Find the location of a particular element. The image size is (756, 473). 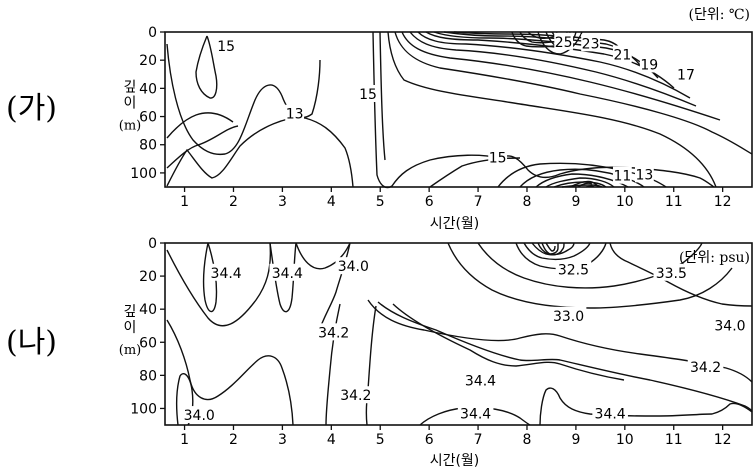

contour-label: 17 is located at coordinates (686, 75).